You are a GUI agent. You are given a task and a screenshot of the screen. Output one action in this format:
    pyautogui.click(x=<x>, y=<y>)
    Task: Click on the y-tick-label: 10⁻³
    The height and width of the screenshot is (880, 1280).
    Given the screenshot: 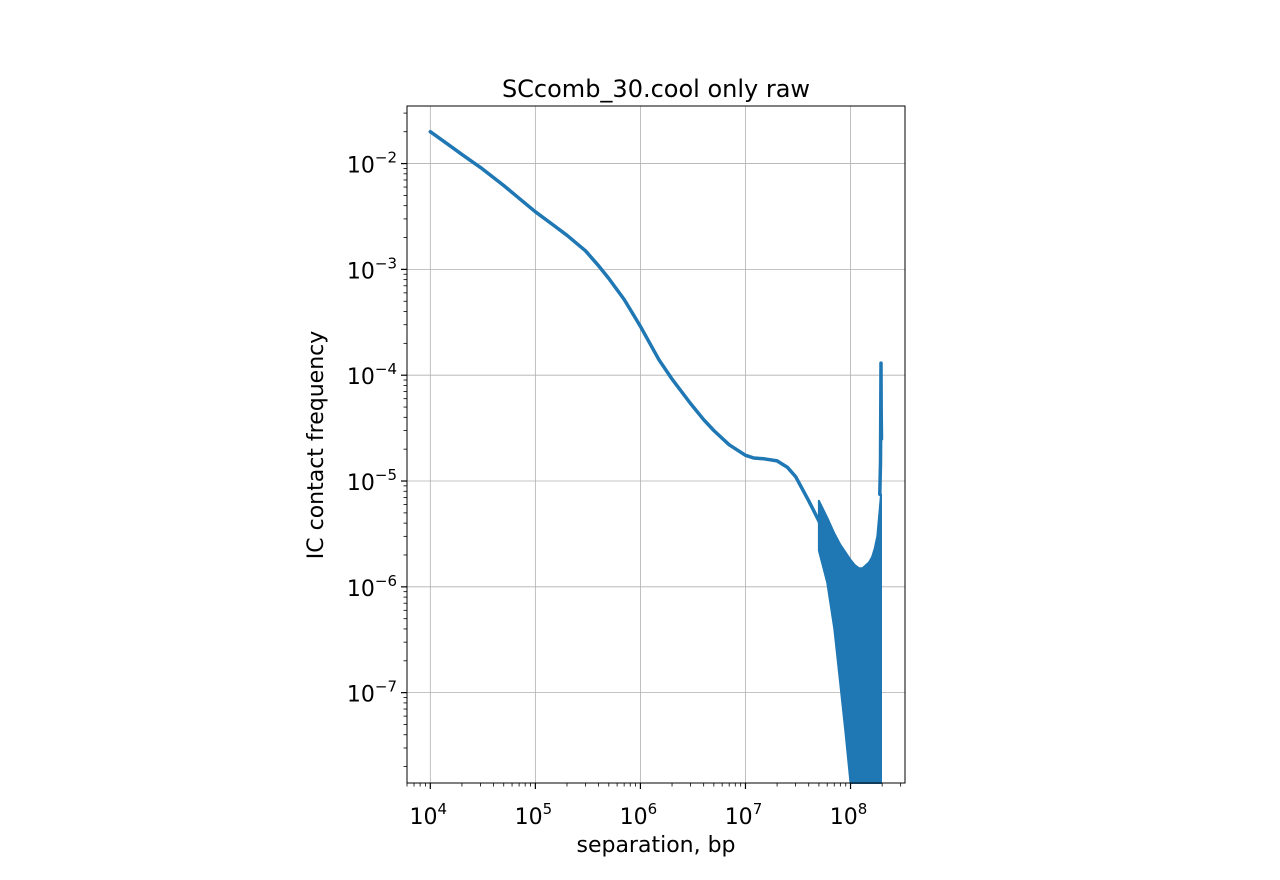 What is the action you would take?
    pyautogui.click(x=372, y=269)
    